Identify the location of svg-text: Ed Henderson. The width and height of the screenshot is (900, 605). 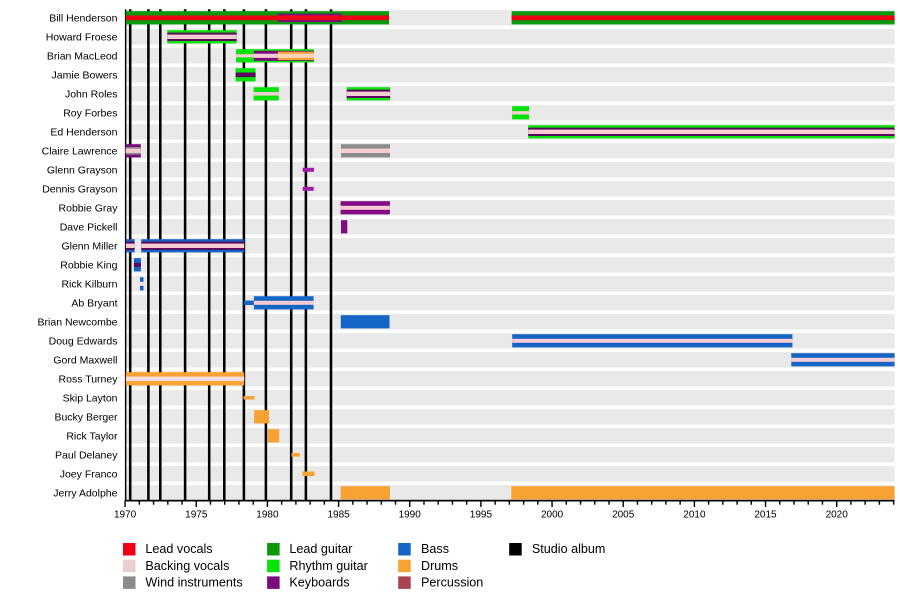
(83, 133).